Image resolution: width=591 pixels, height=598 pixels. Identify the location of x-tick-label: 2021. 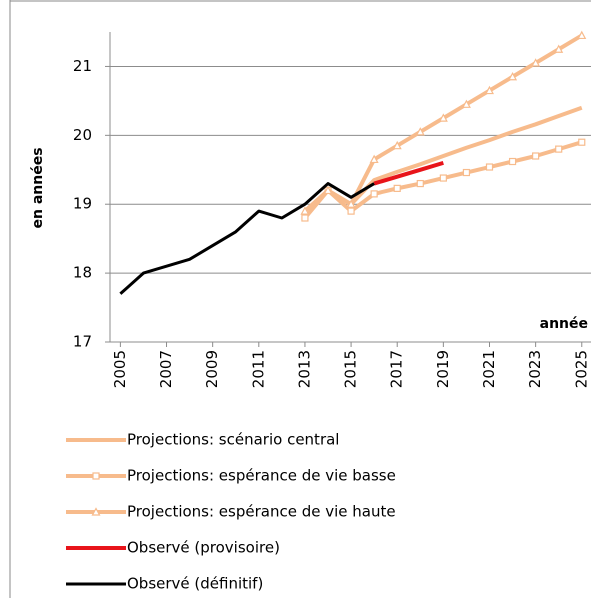
(489, 369).